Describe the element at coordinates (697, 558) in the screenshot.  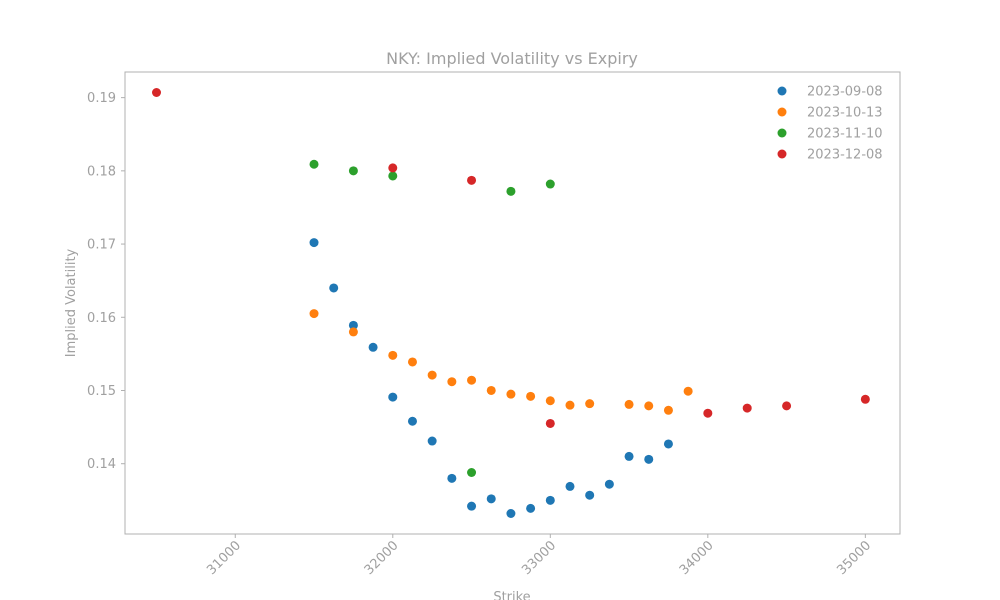
I see `x-tick-label: 34000` at that location.